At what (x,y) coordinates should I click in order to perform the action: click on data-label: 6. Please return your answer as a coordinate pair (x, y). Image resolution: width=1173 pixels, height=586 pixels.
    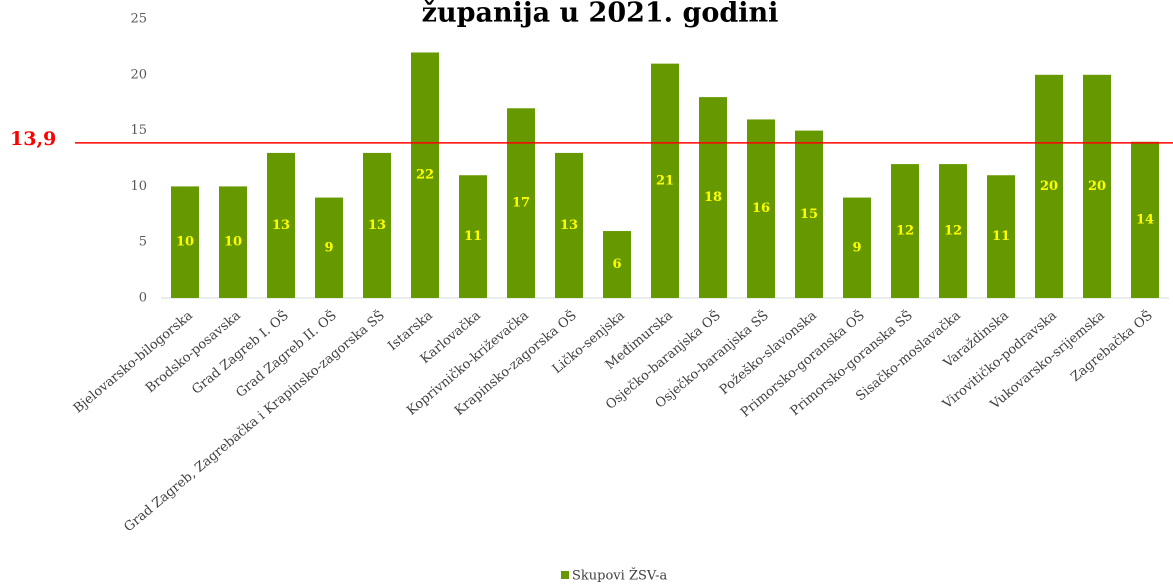
    Looking at the image, I should click on (616, 264).